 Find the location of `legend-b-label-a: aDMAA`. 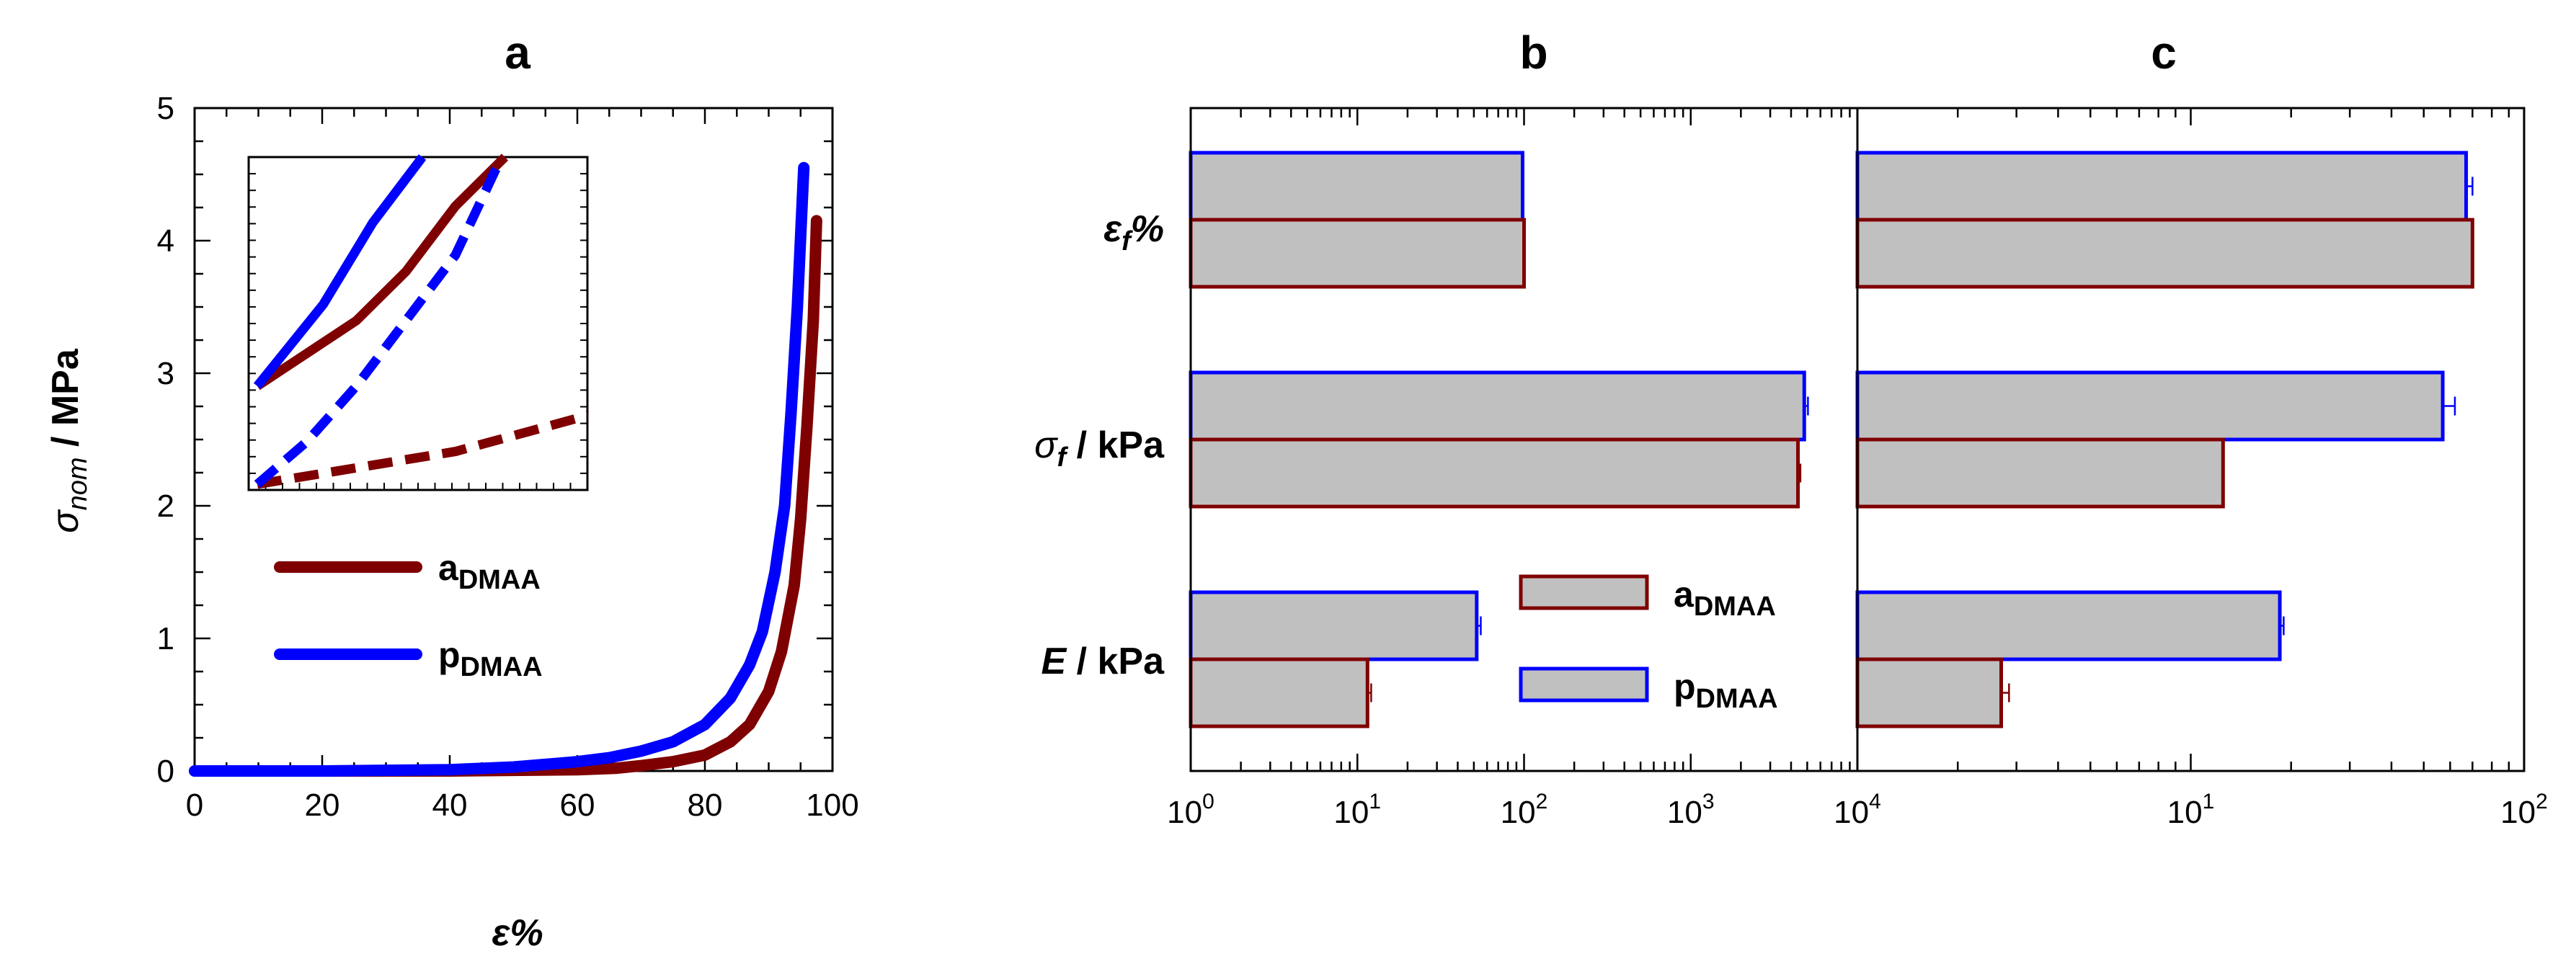

legend-b-label-a: aDMAA is located at coordinates (1725, 598).